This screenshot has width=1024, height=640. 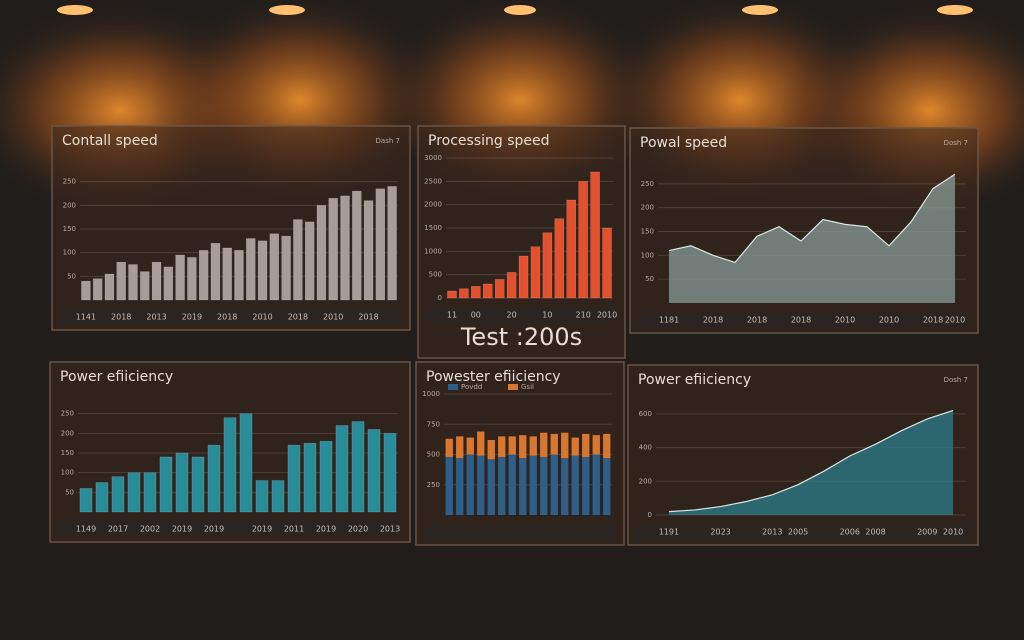 What do you see at coordinates (489, 141) in the screenshot?
I see `chart-title: Processing speed` at bounding box center [489, 141].